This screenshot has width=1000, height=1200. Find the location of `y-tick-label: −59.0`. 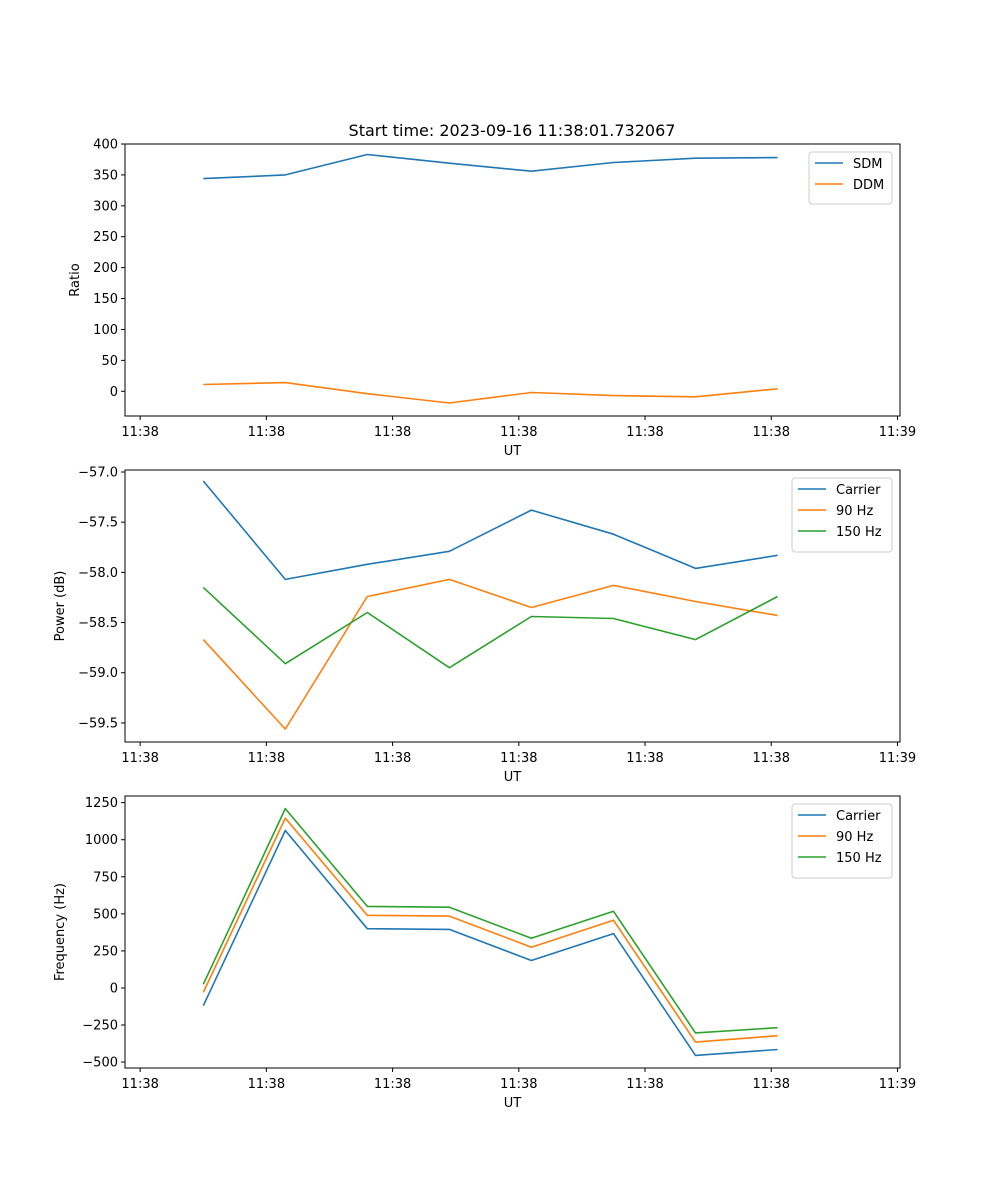

y-tick-label: −59.0 is located at coordinates (98, 673).